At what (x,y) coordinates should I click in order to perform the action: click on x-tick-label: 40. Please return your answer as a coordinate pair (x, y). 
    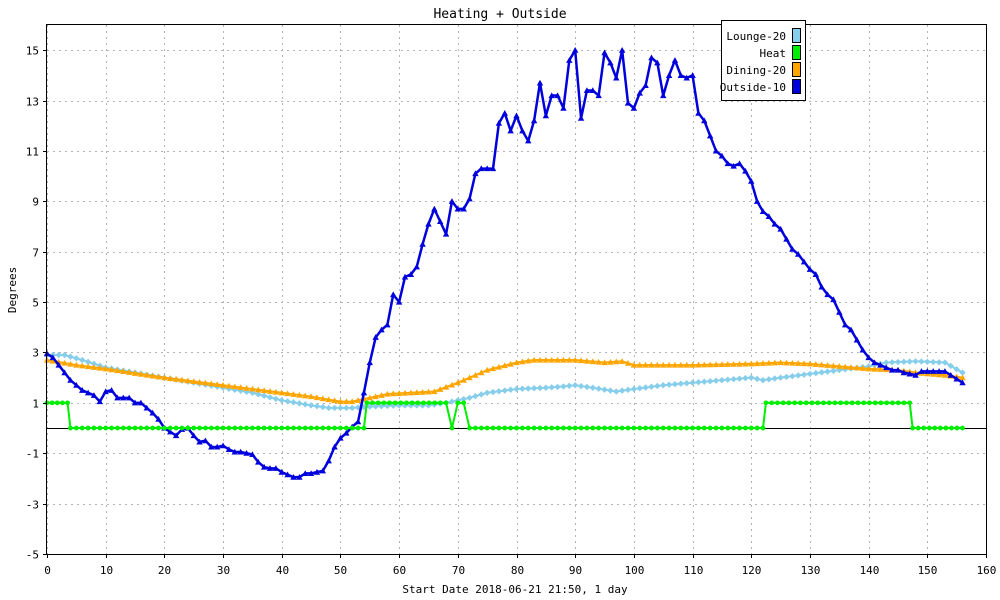
    Looking at the image, I should click on (282, 570).